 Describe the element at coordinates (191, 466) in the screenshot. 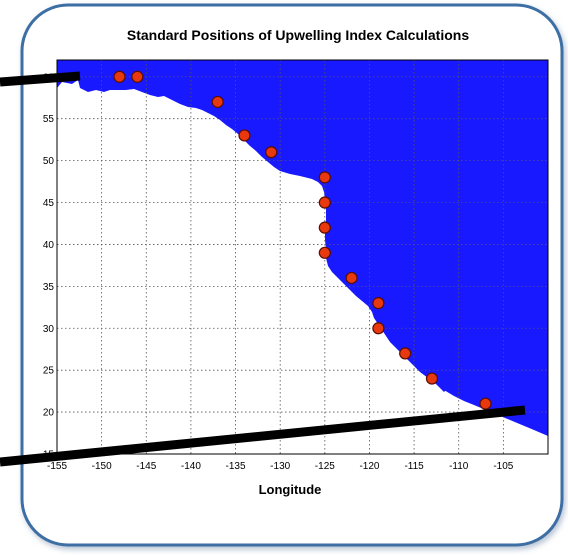

I see `x-tick-label: -140` at that location.